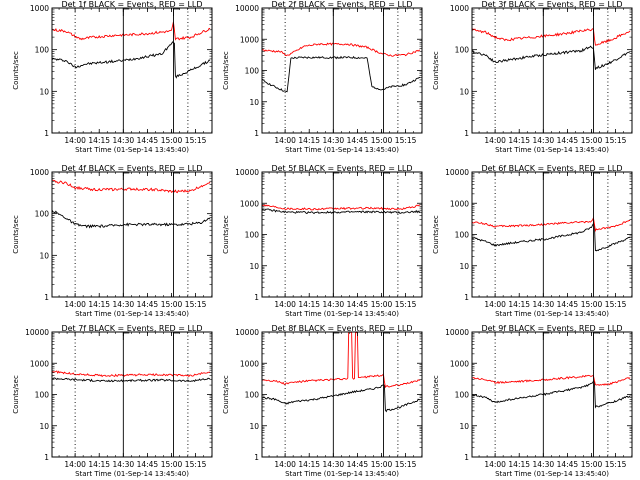 This screenshot has height=480, width=640. Describe the element at coordinates (341, 168) in the screenshot. I see `chart-title: Det 5f BLACK = Events, RED = LLD` at that location.